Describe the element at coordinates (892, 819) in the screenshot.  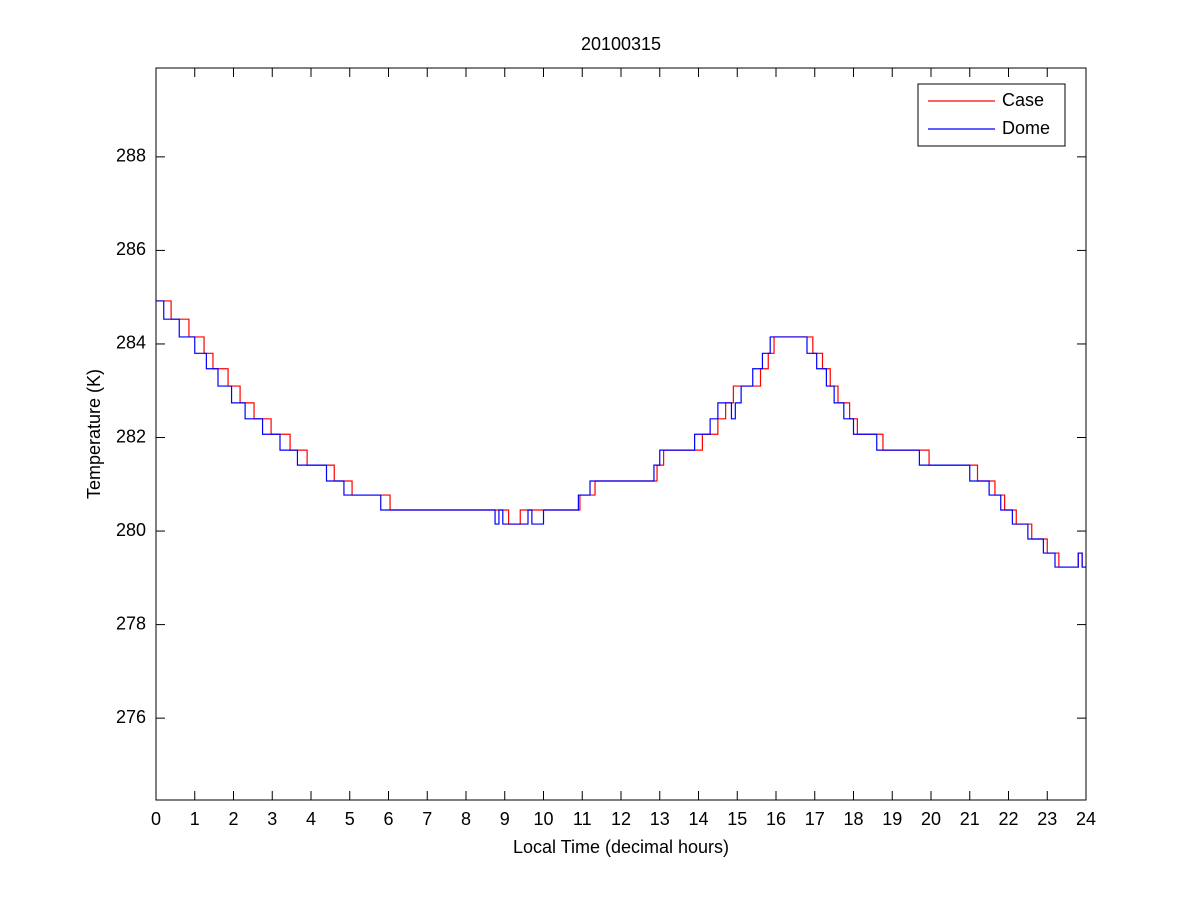
I see `x-tick-label: 19` at that location.